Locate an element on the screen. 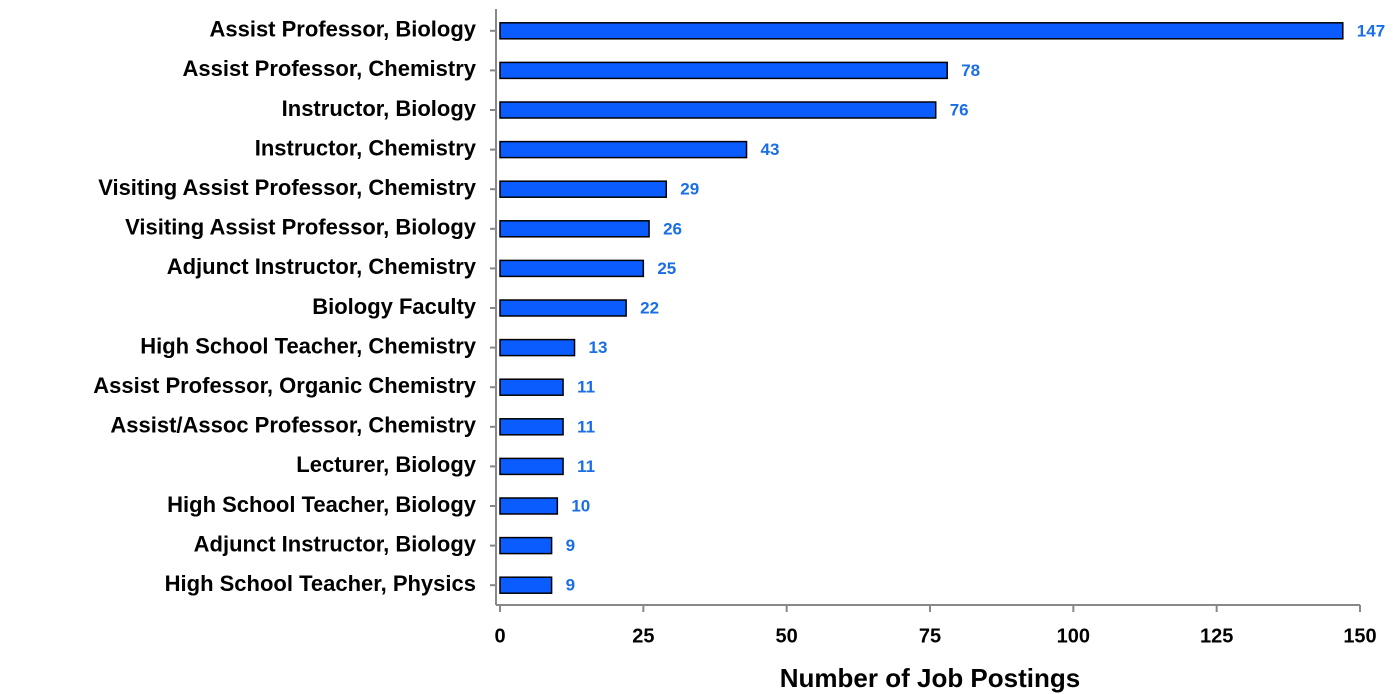  x-tick-label: 150 is located at coordinates (1359, 636).